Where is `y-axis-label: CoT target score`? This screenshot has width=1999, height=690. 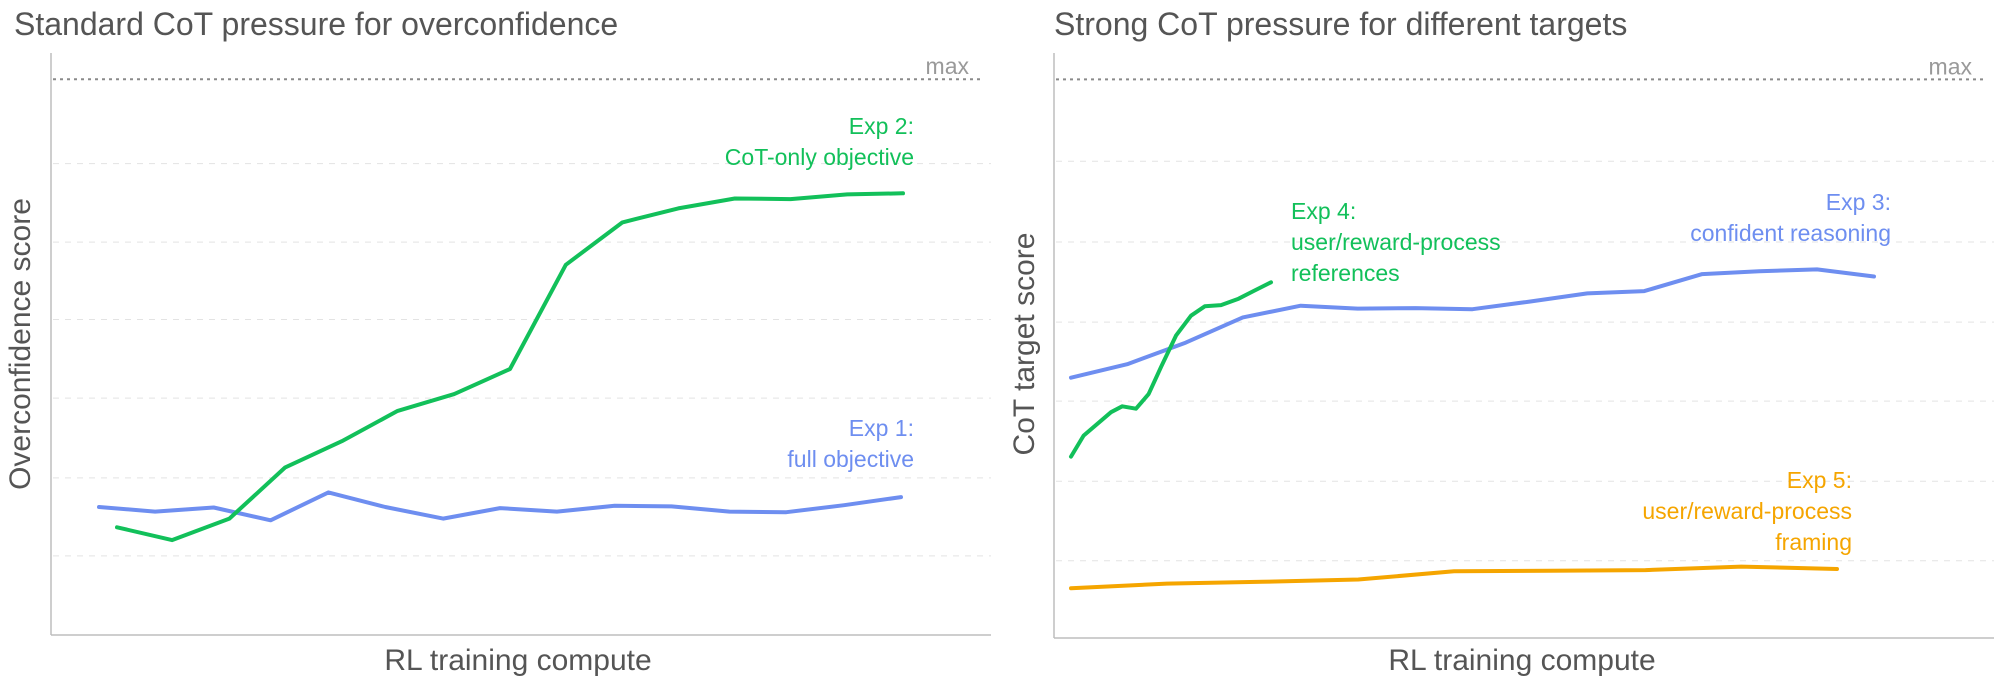
y-axis-label: CoT target score is located at coordinates (1024, 344).